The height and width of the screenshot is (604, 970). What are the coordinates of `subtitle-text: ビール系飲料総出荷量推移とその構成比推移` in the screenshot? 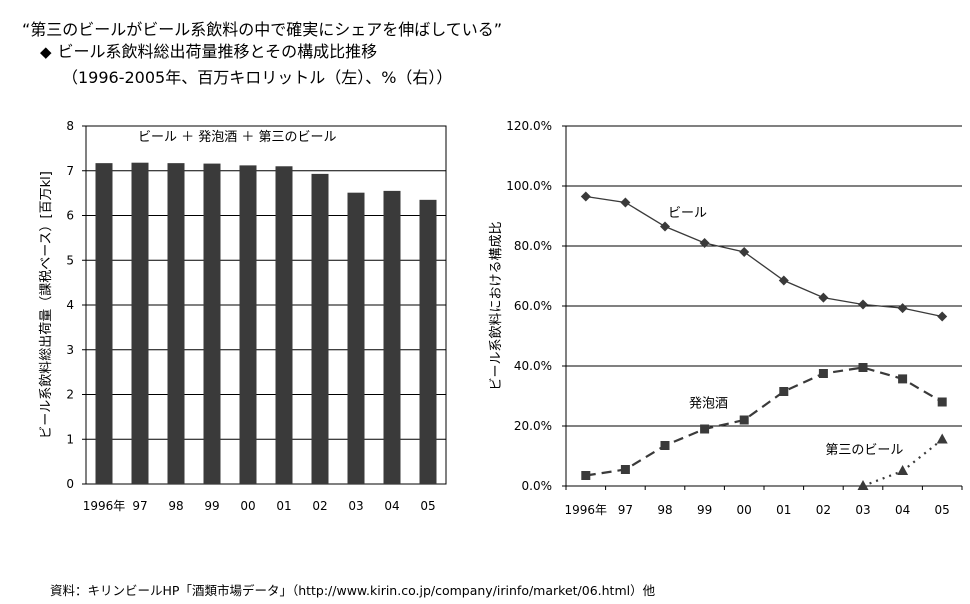 It's located at (217, 51).